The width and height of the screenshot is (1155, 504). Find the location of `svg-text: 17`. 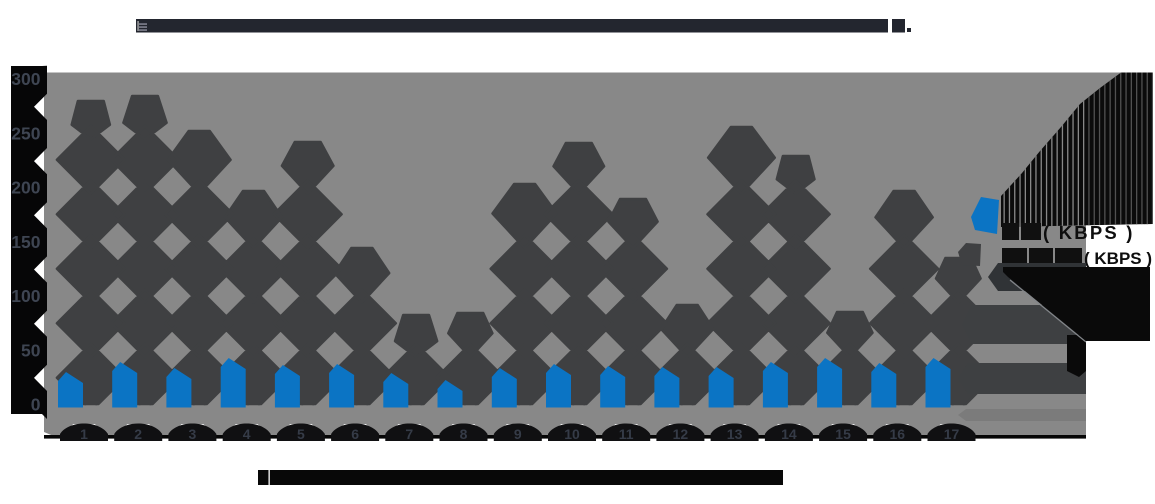

svg-text: 17 is located at coordinates (952, 434).